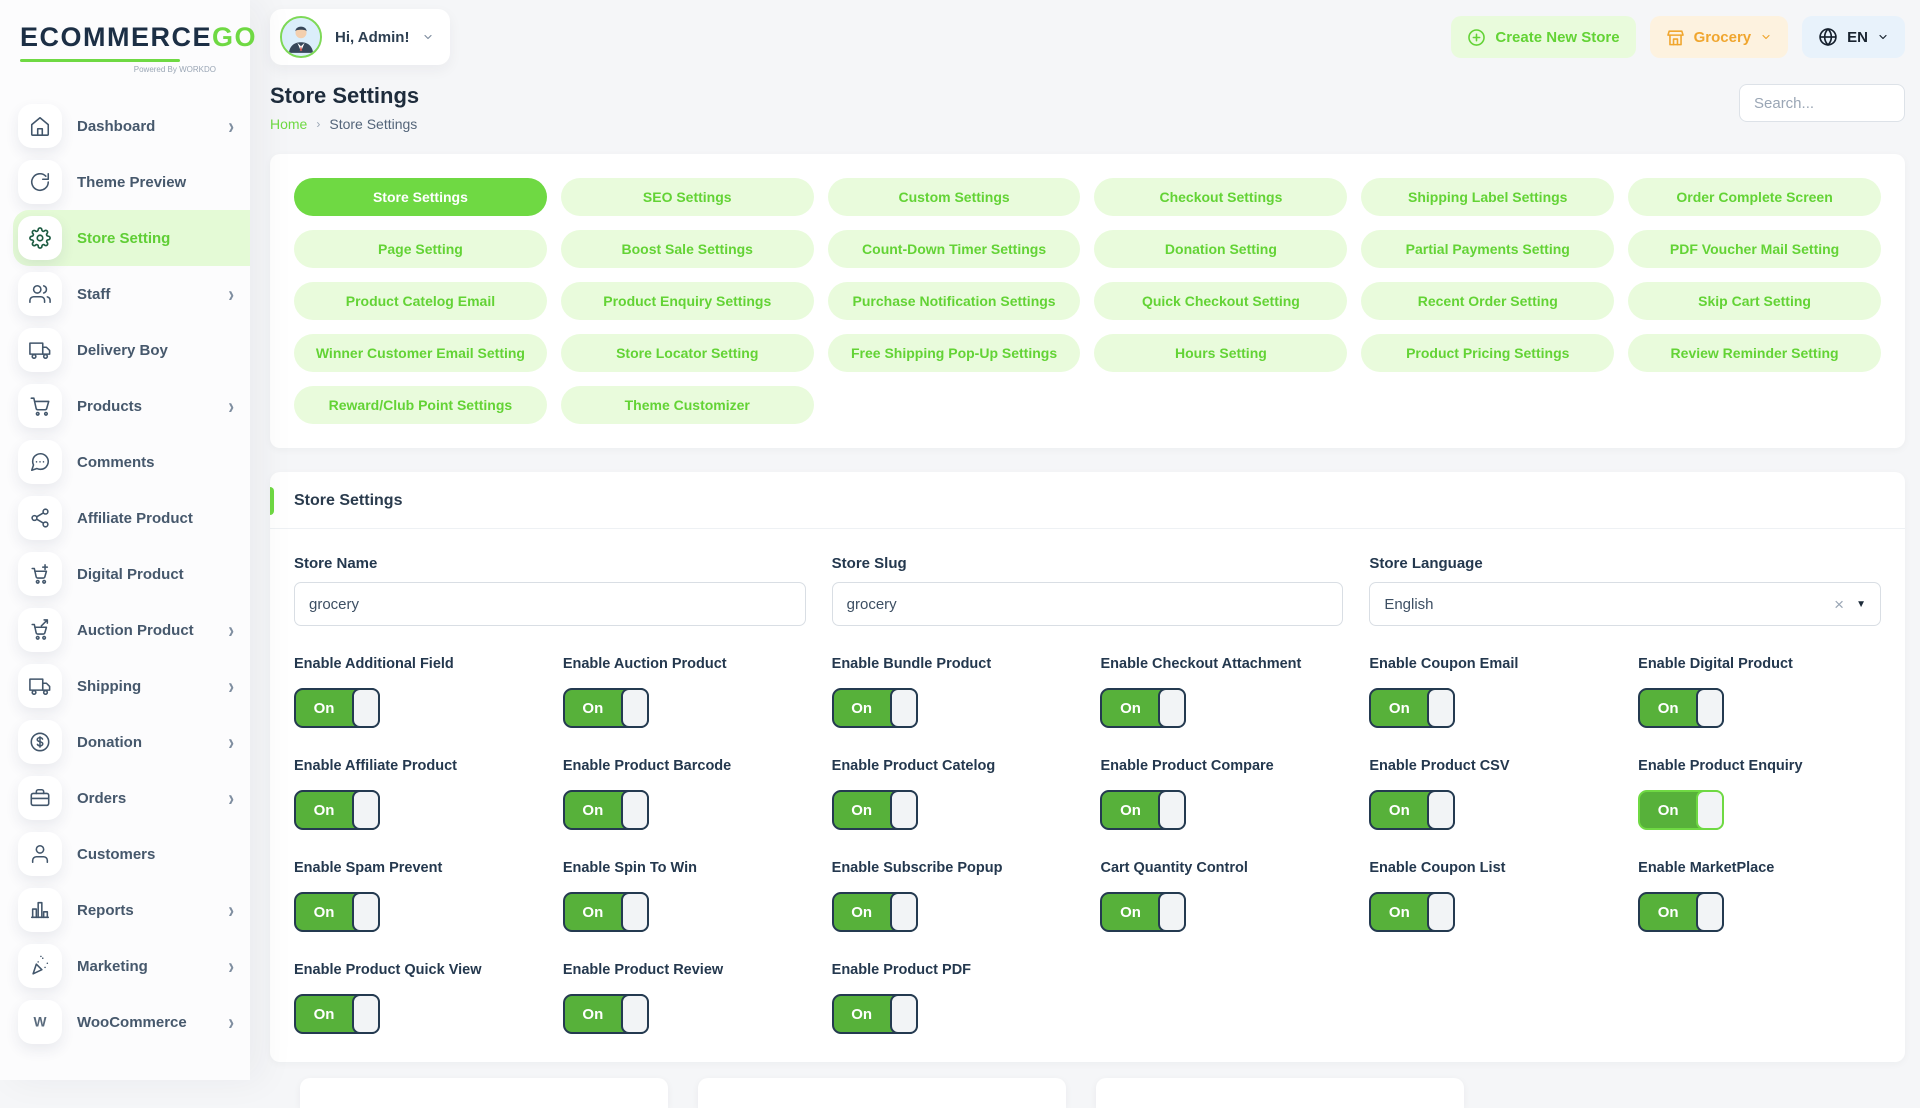 This screenshot has width=1920, height=1108. What do you see at coordinates (1439, 766) in the screenshot?
I see `toggle-label: Enable Product CSV` at bounding box center [1439, 766].